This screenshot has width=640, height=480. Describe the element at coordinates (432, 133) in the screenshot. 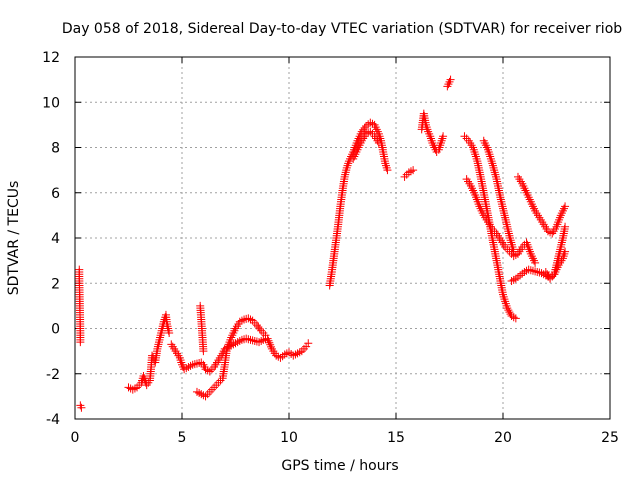

I see `series-s10` at that location.